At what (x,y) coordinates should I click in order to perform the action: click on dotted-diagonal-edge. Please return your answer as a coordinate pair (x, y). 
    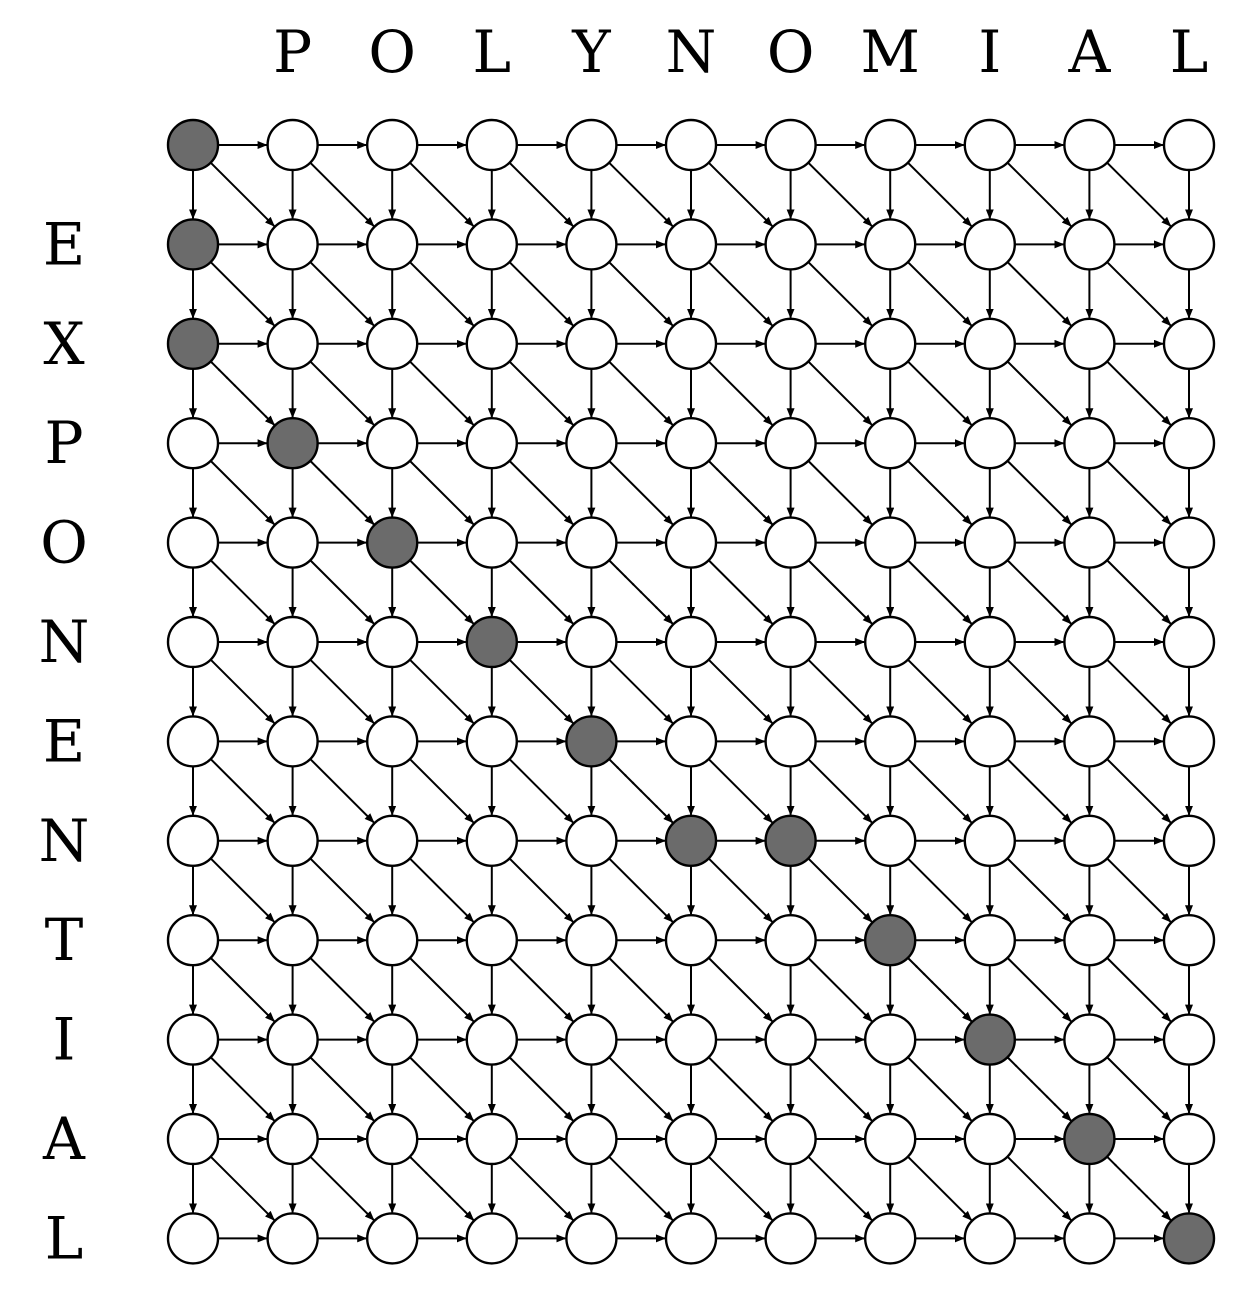
    Looking at the image, I should click on (940, 989).